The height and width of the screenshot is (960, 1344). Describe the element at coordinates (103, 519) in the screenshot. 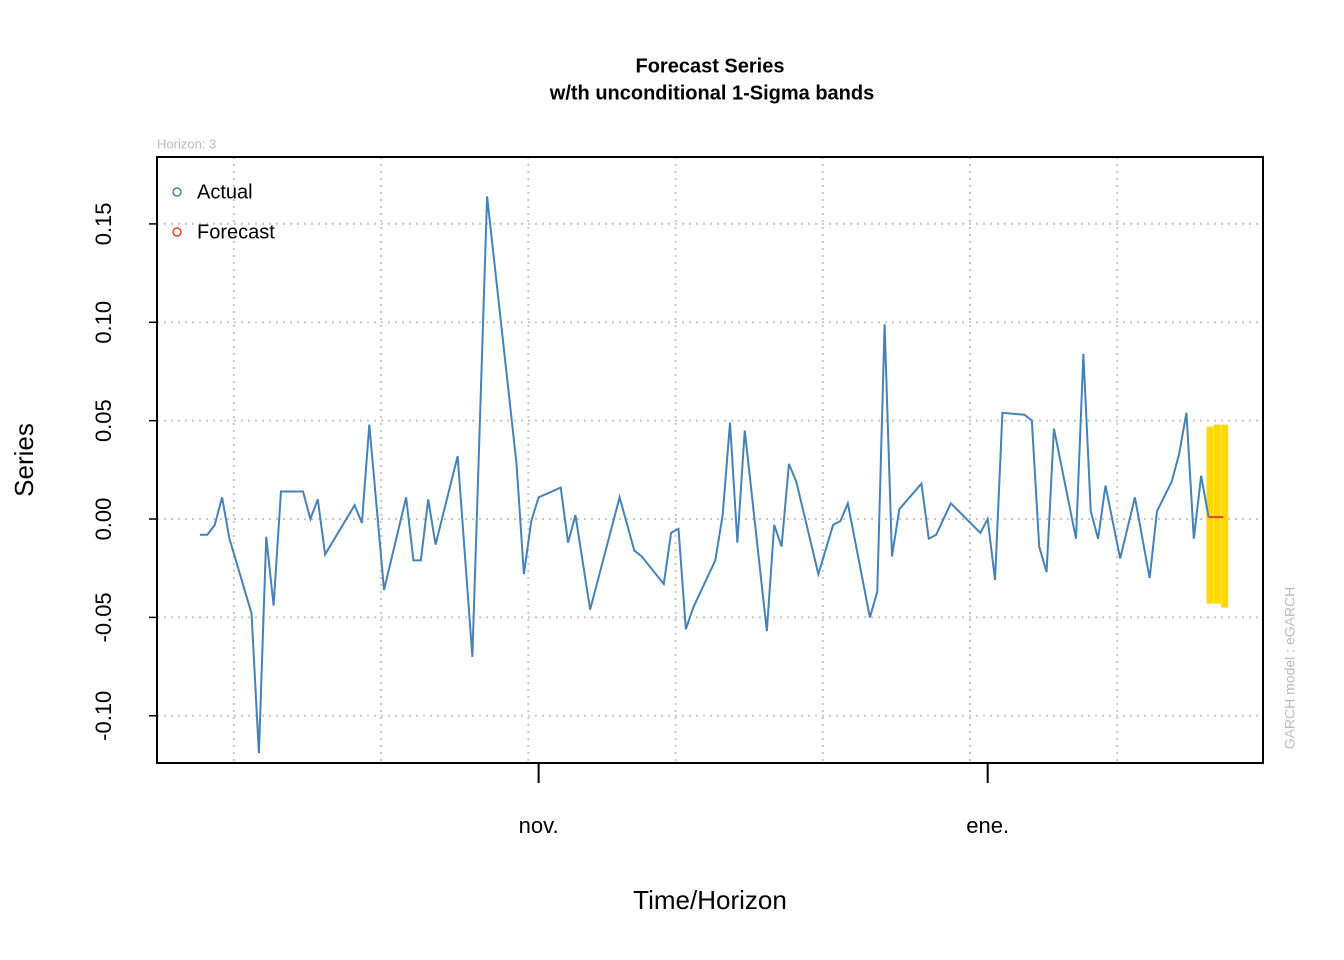

I see `y-tick-label: 0.00` at that location.